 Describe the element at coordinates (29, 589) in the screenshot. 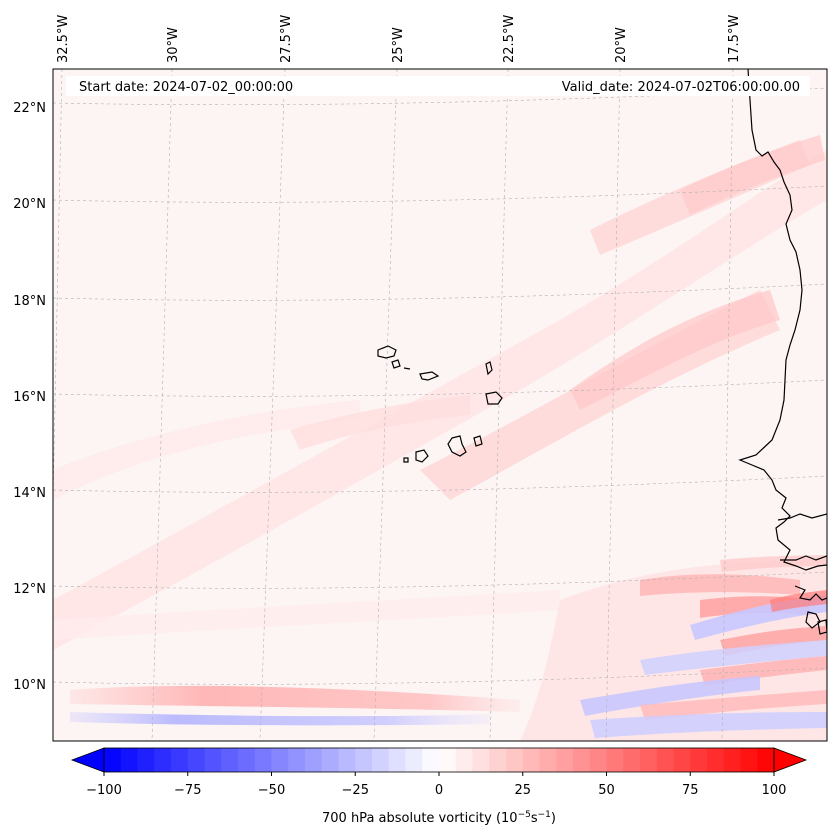

I see `lat-label: 12°N` at that location.